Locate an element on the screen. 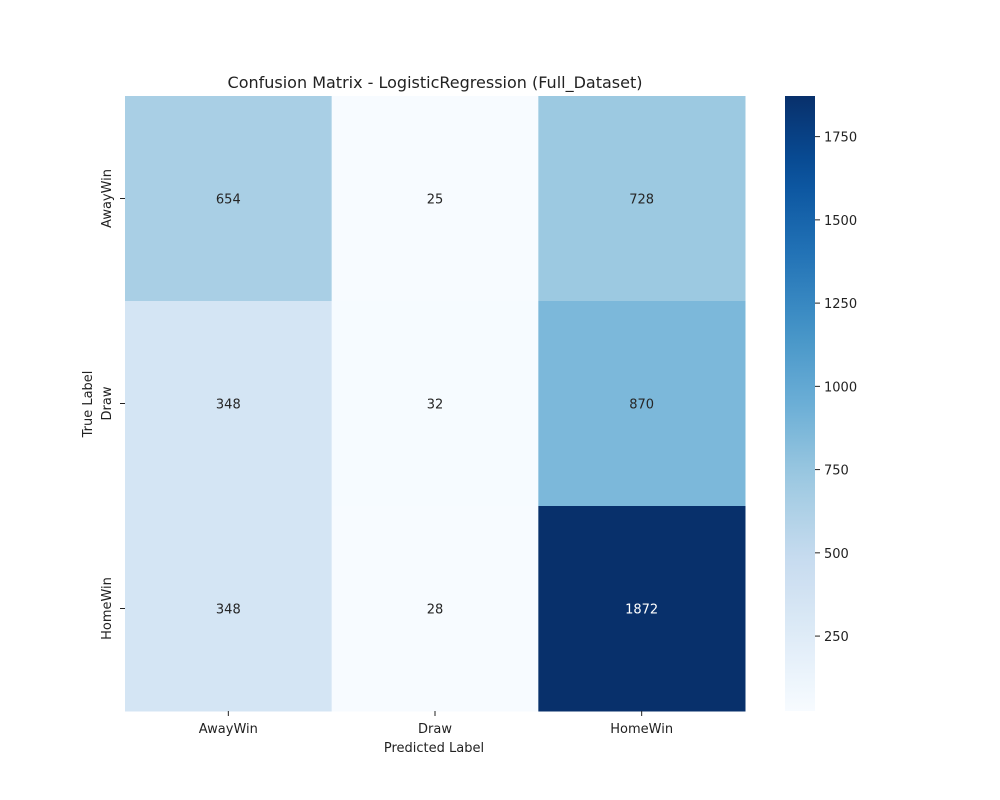 This screenshot has width=1000, height=800. cell-value-label: 654 is located at coordinates (228, 200).